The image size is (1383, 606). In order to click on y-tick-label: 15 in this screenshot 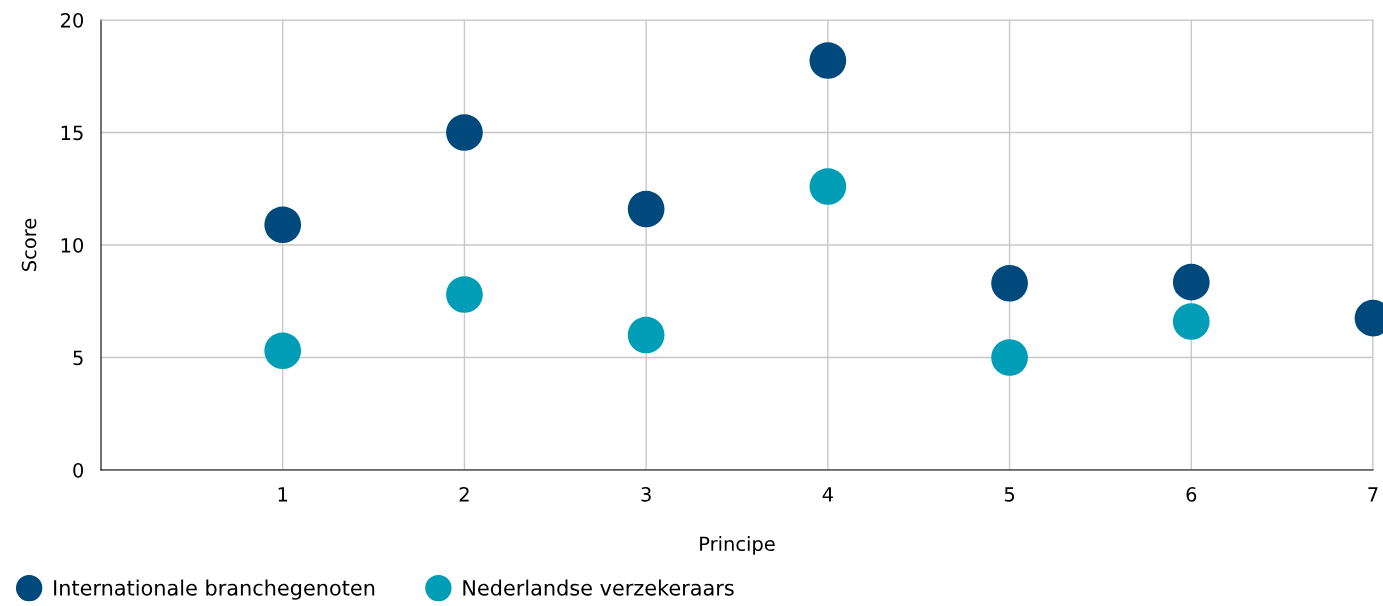, I will do `click(72, 133)`.